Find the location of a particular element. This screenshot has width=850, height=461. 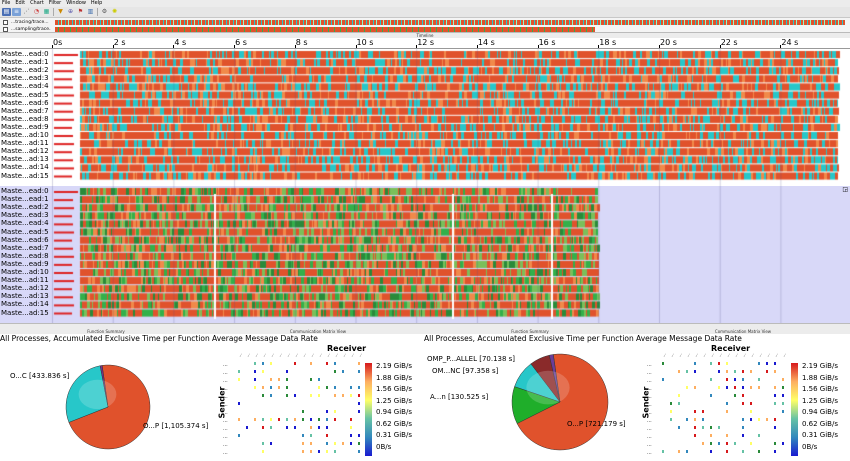

thread-label: Maste...ead:8 is located at coordinates (25, 255).